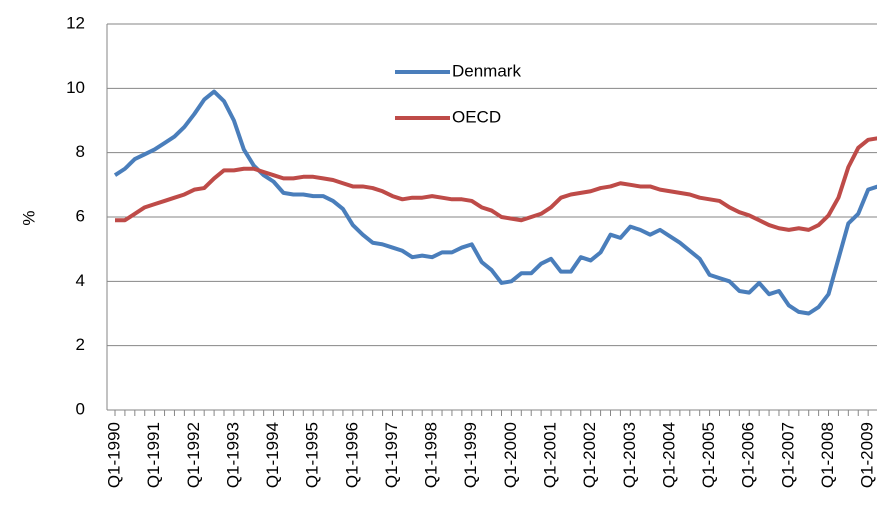 The image size is (877, 530). Describe the element at coordinates (80, 344) in the screenshot. I see `y-tick-label: 2` at that location.